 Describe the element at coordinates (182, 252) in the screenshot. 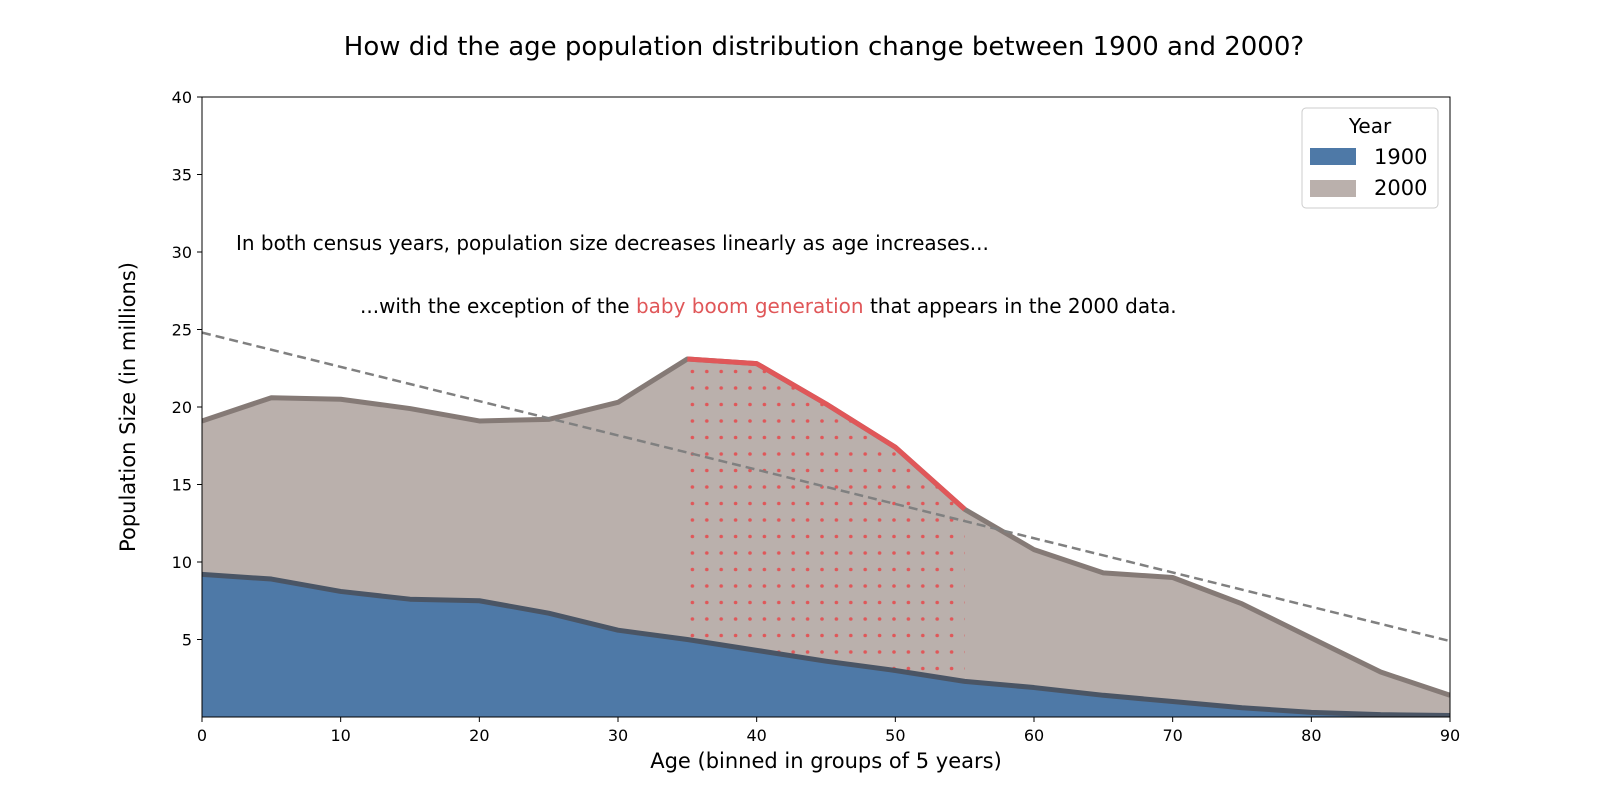

I see `y-tick-label: 30` at that location.